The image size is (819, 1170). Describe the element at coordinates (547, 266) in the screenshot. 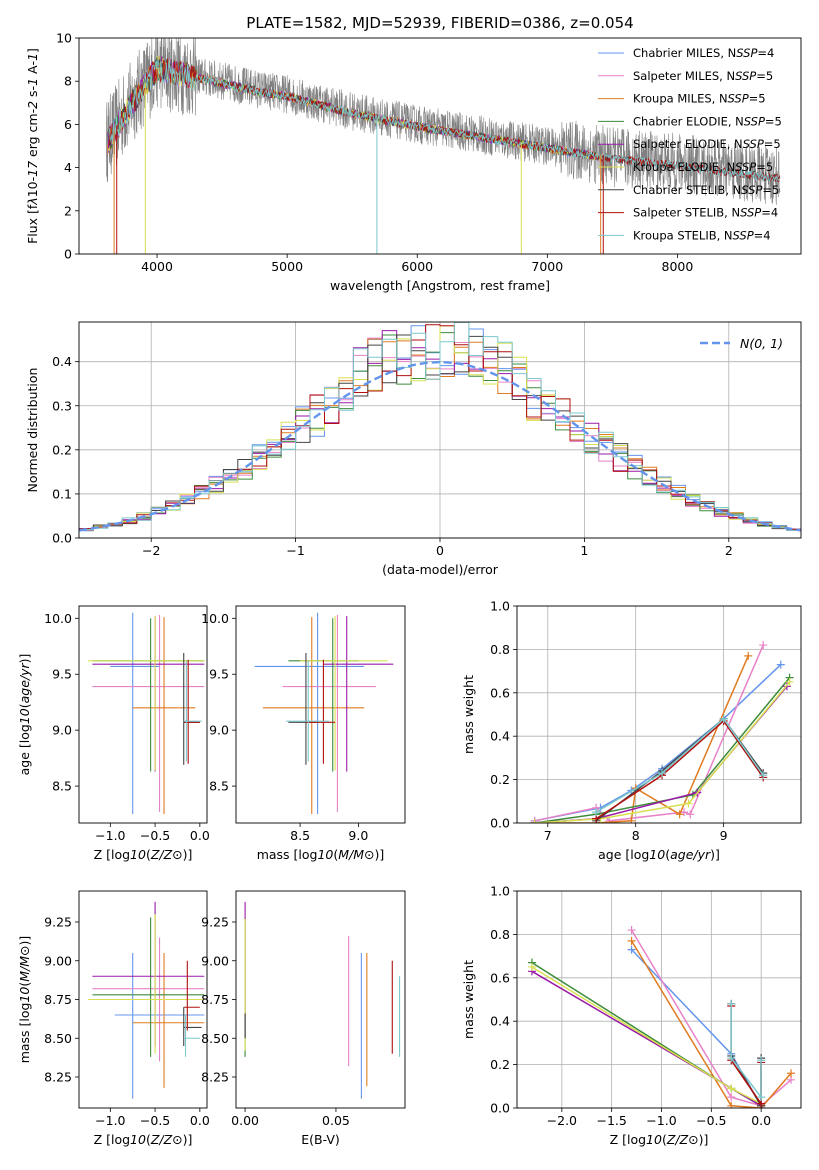

I see `x-tick-label: 7000` at that location.